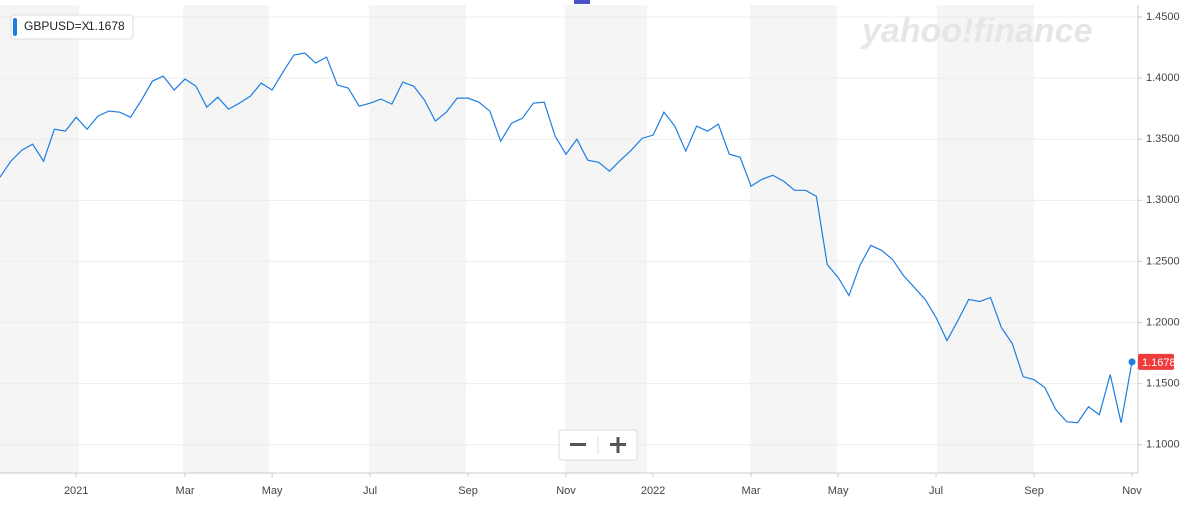  Describe the element at coordinates (1163, 78) in the screenshot. I see `y-tick-label: 1.4000` at that location.